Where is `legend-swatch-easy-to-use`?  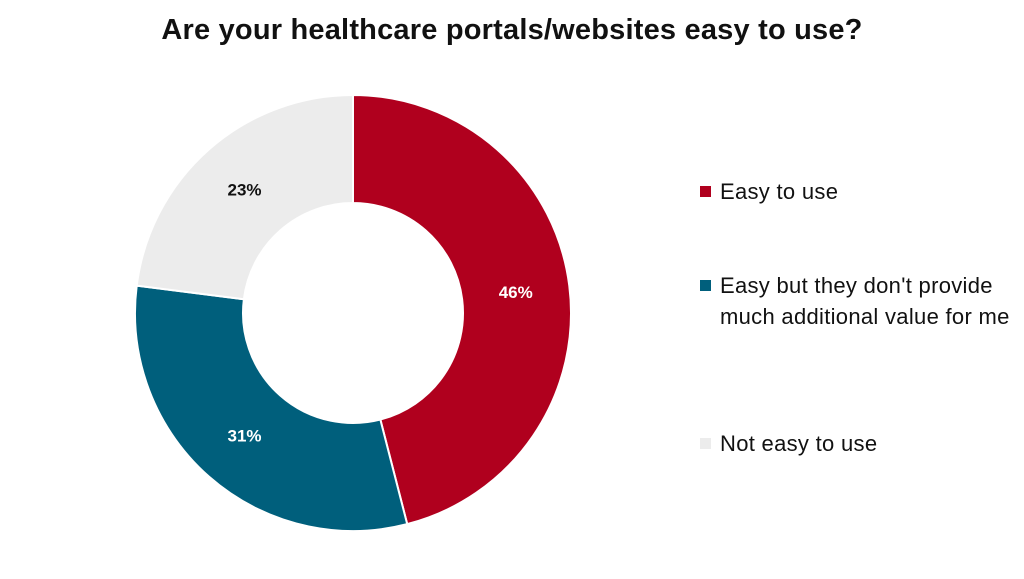 legend-swatch-easy-to-use is located at coordinates (705, 191).